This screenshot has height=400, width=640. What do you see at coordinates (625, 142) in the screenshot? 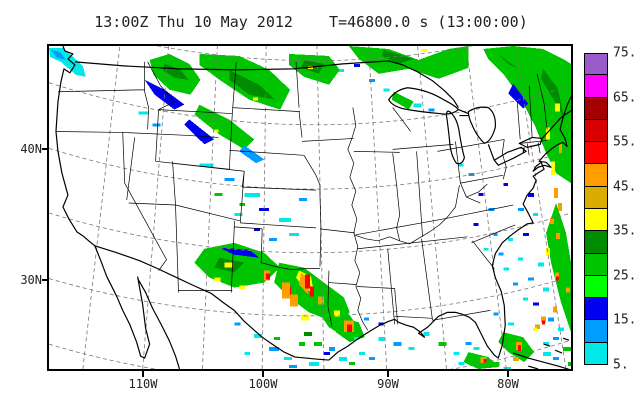
I see `colorbar-value-label: 55.` at bounding box center [625, 142].